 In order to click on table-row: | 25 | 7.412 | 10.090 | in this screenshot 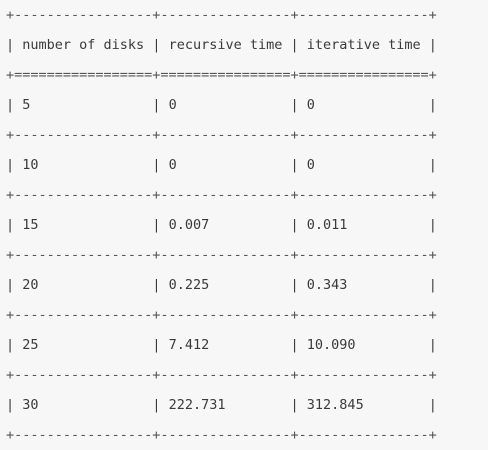, I will do `click(221, 345)`.